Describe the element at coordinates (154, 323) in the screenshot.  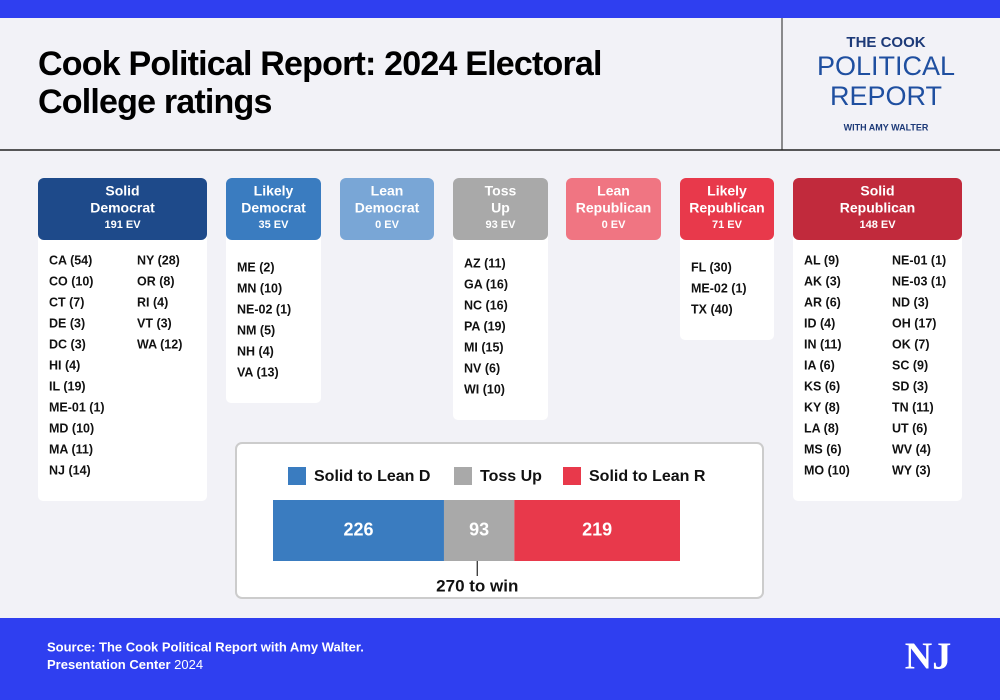
I see `state: VT (3)` at that location.